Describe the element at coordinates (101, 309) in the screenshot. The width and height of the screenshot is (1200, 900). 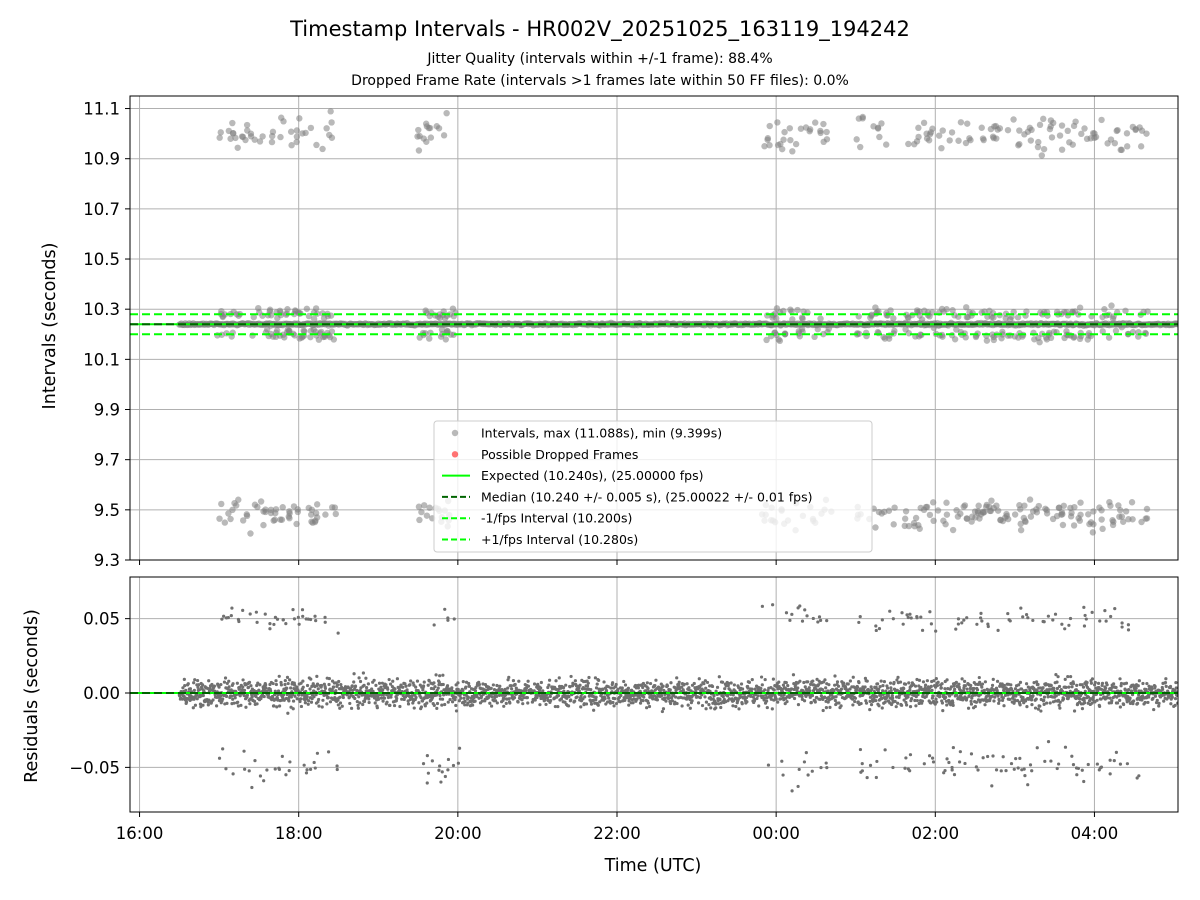
I see `y-tick-label: 10.3` at that location.